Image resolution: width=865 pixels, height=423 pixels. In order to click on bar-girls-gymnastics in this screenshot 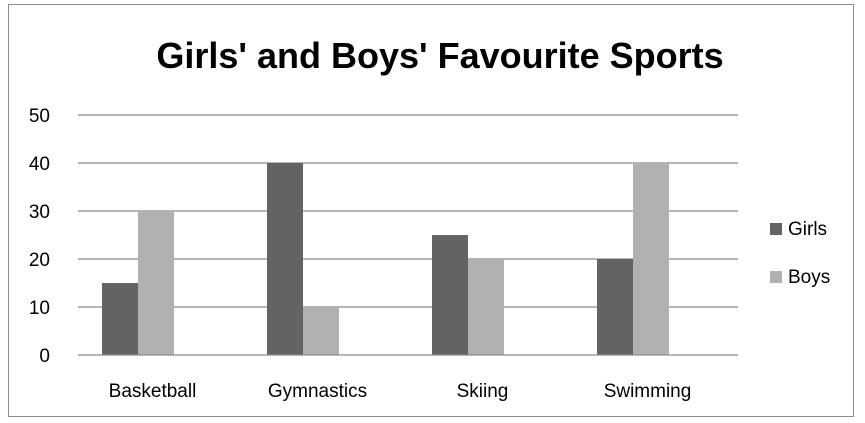, I will do `click(285, 259)`.